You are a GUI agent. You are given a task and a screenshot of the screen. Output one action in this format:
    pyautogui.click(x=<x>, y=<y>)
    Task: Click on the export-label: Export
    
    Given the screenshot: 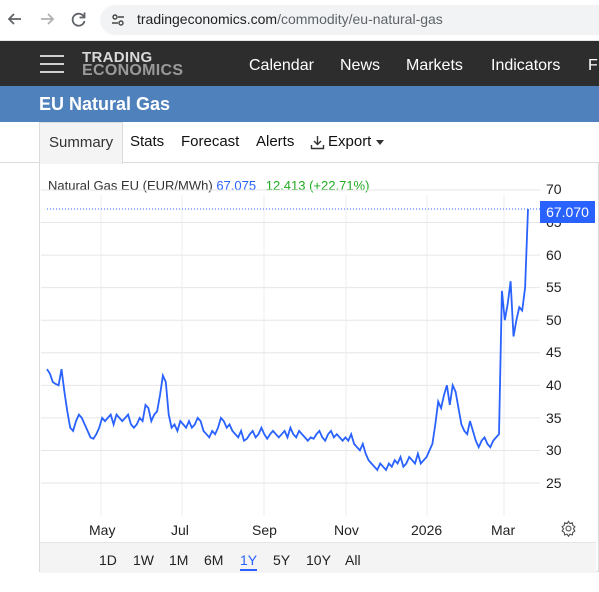 What is the action you would take?
    pyautogui.click(x=350, y=141)
    